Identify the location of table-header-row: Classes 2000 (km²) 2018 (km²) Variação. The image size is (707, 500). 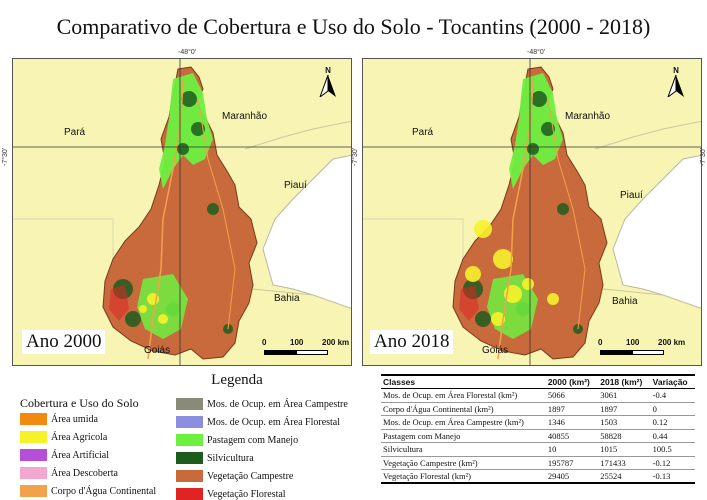
(538, 381).